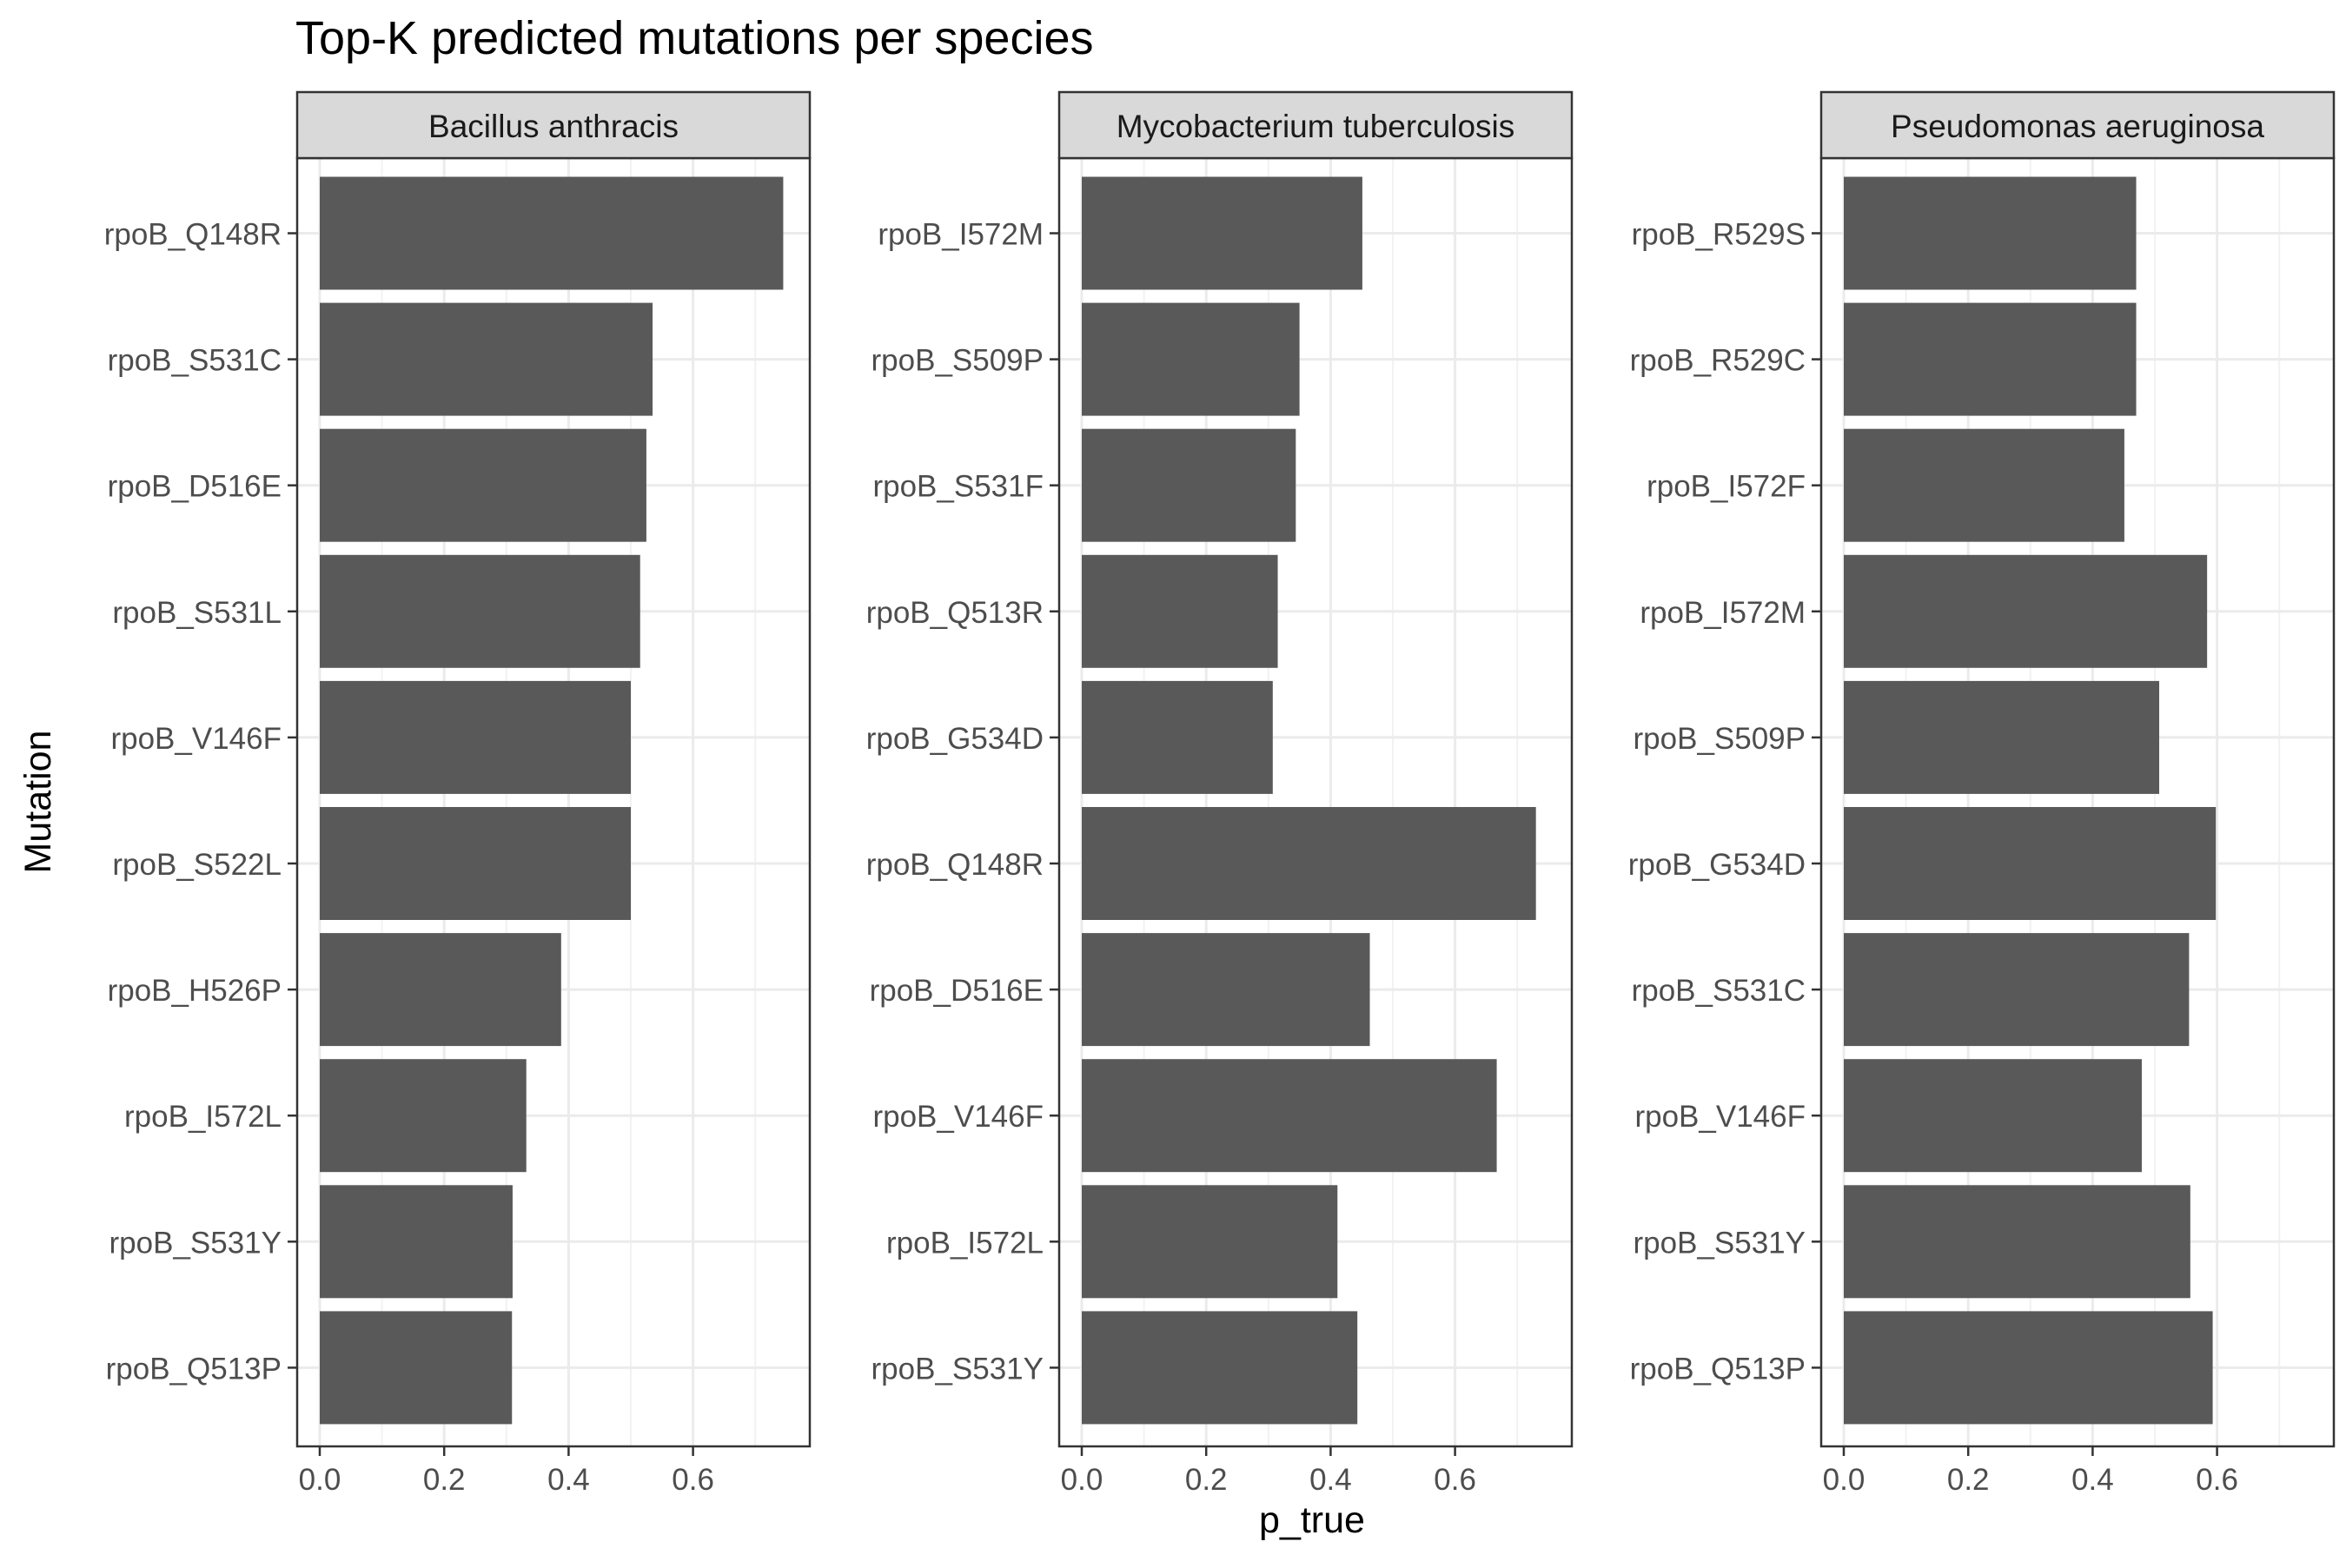  What do you see at coordinates (694, 38) in the screenshot?
I see `chart-title: Top-K predicted mutations per species` at bounding box center [694, 38].